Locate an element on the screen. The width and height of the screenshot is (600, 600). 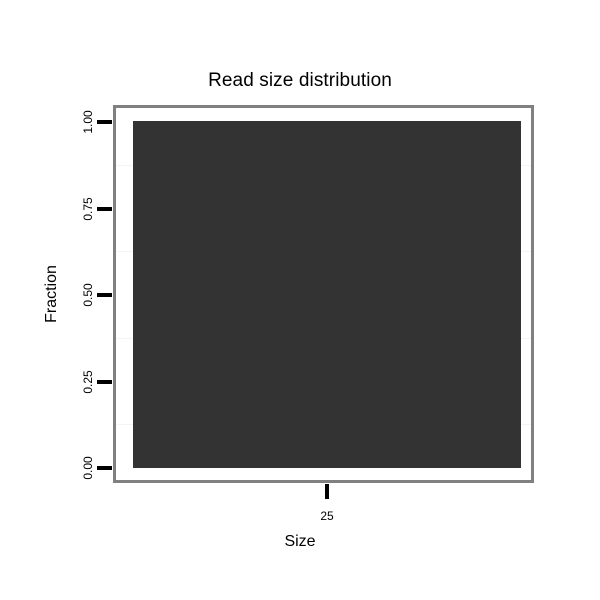
y-tick-mark-0.25 is located at coordinates (104, 382).